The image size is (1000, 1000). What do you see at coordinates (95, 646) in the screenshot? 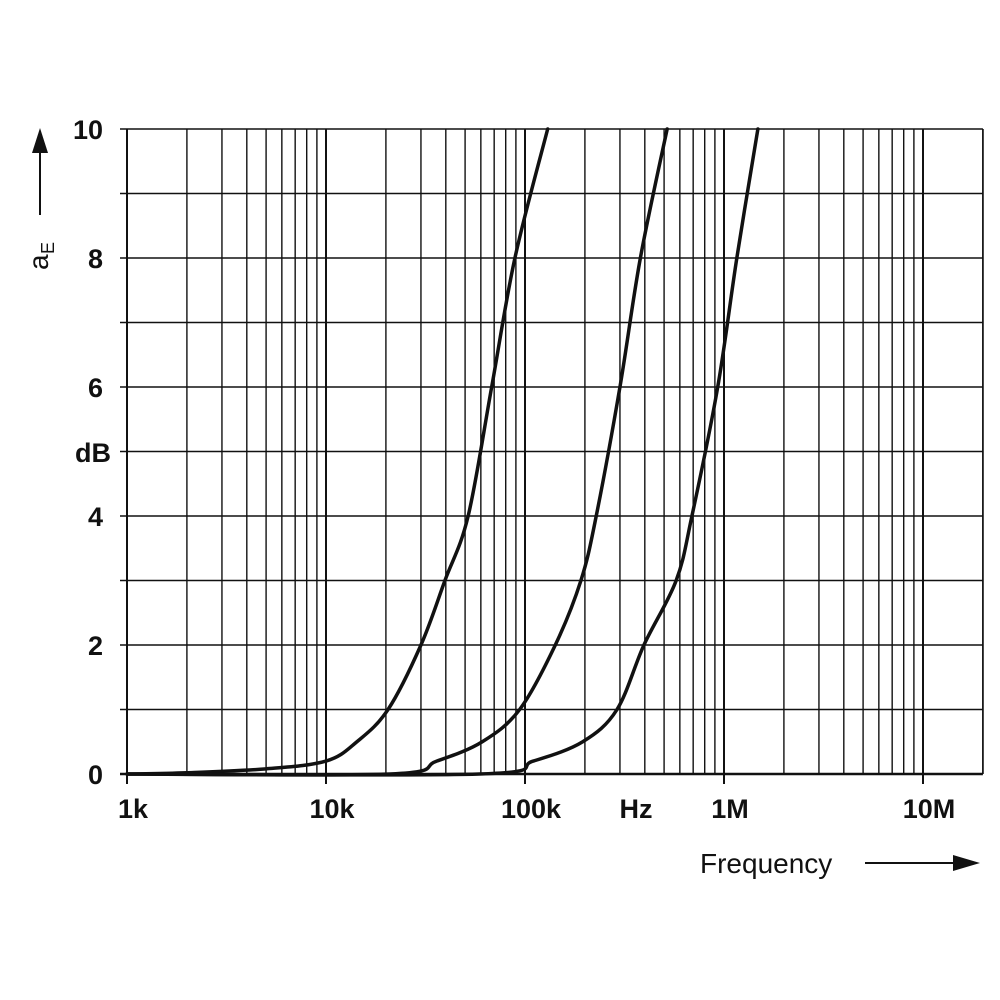
I see `y-tick-label: 2` at bounding box center [95, 646].